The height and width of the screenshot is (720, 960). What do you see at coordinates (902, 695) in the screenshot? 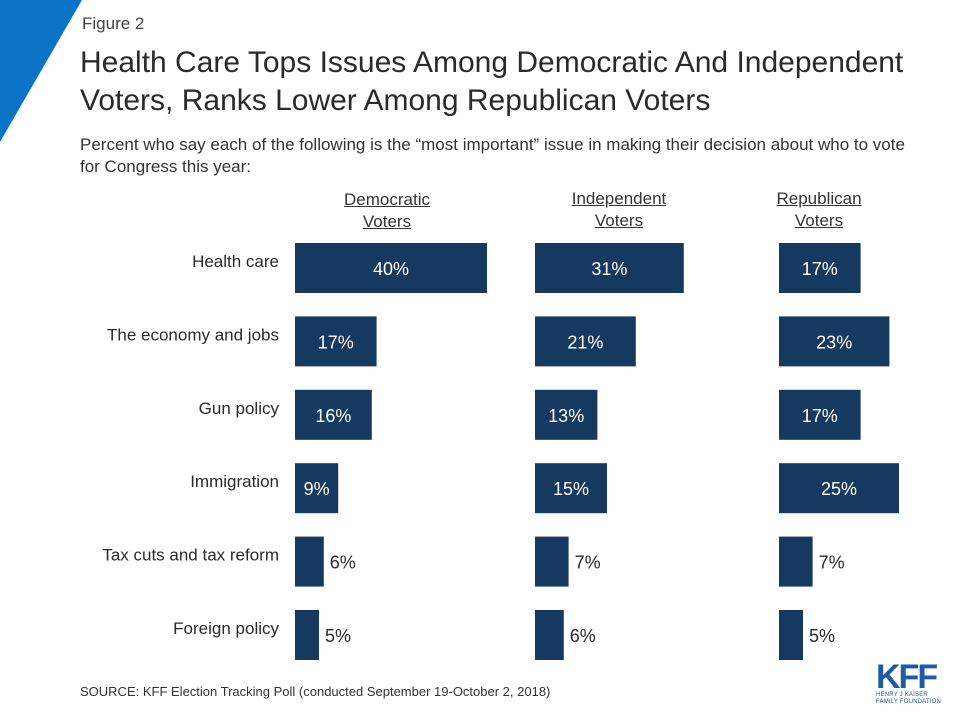
I see `kff-logo-subtext-1: HENRY J KAISER` at bounding box center [902, 695].